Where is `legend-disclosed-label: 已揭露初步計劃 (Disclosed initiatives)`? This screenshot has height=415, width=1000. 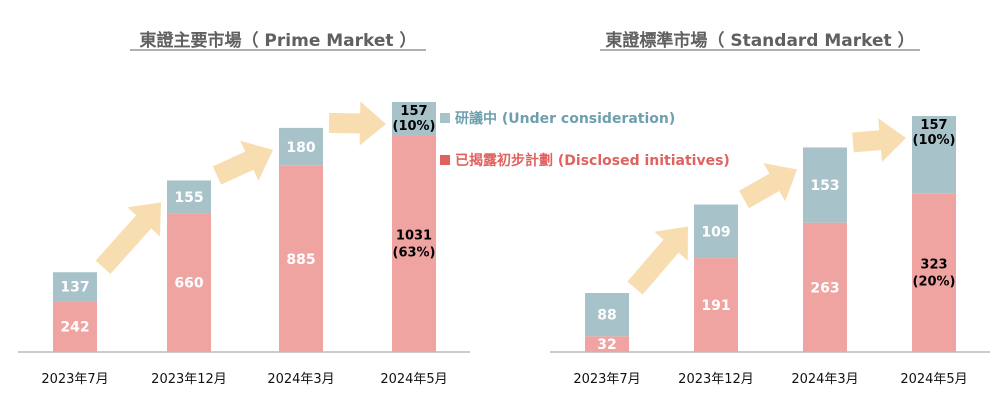 legend-disclosed-label: 已揭露初步計劃 (Disclosed initiatives) is located at coordinates (592, 160).